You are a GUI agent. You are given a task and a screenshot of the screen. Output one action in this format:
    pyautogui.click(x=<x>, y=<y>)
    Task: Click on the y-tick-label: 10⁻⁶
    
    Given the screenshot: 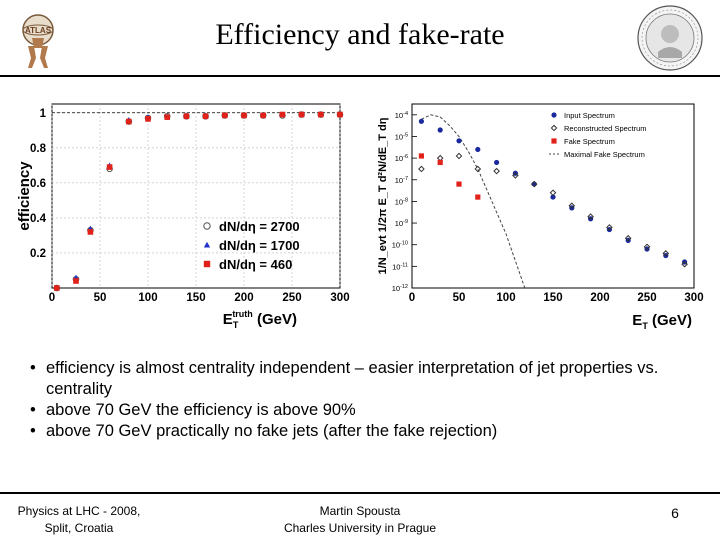 What is the action you would take?
    pyautogui.click(x=401, y=158)
    